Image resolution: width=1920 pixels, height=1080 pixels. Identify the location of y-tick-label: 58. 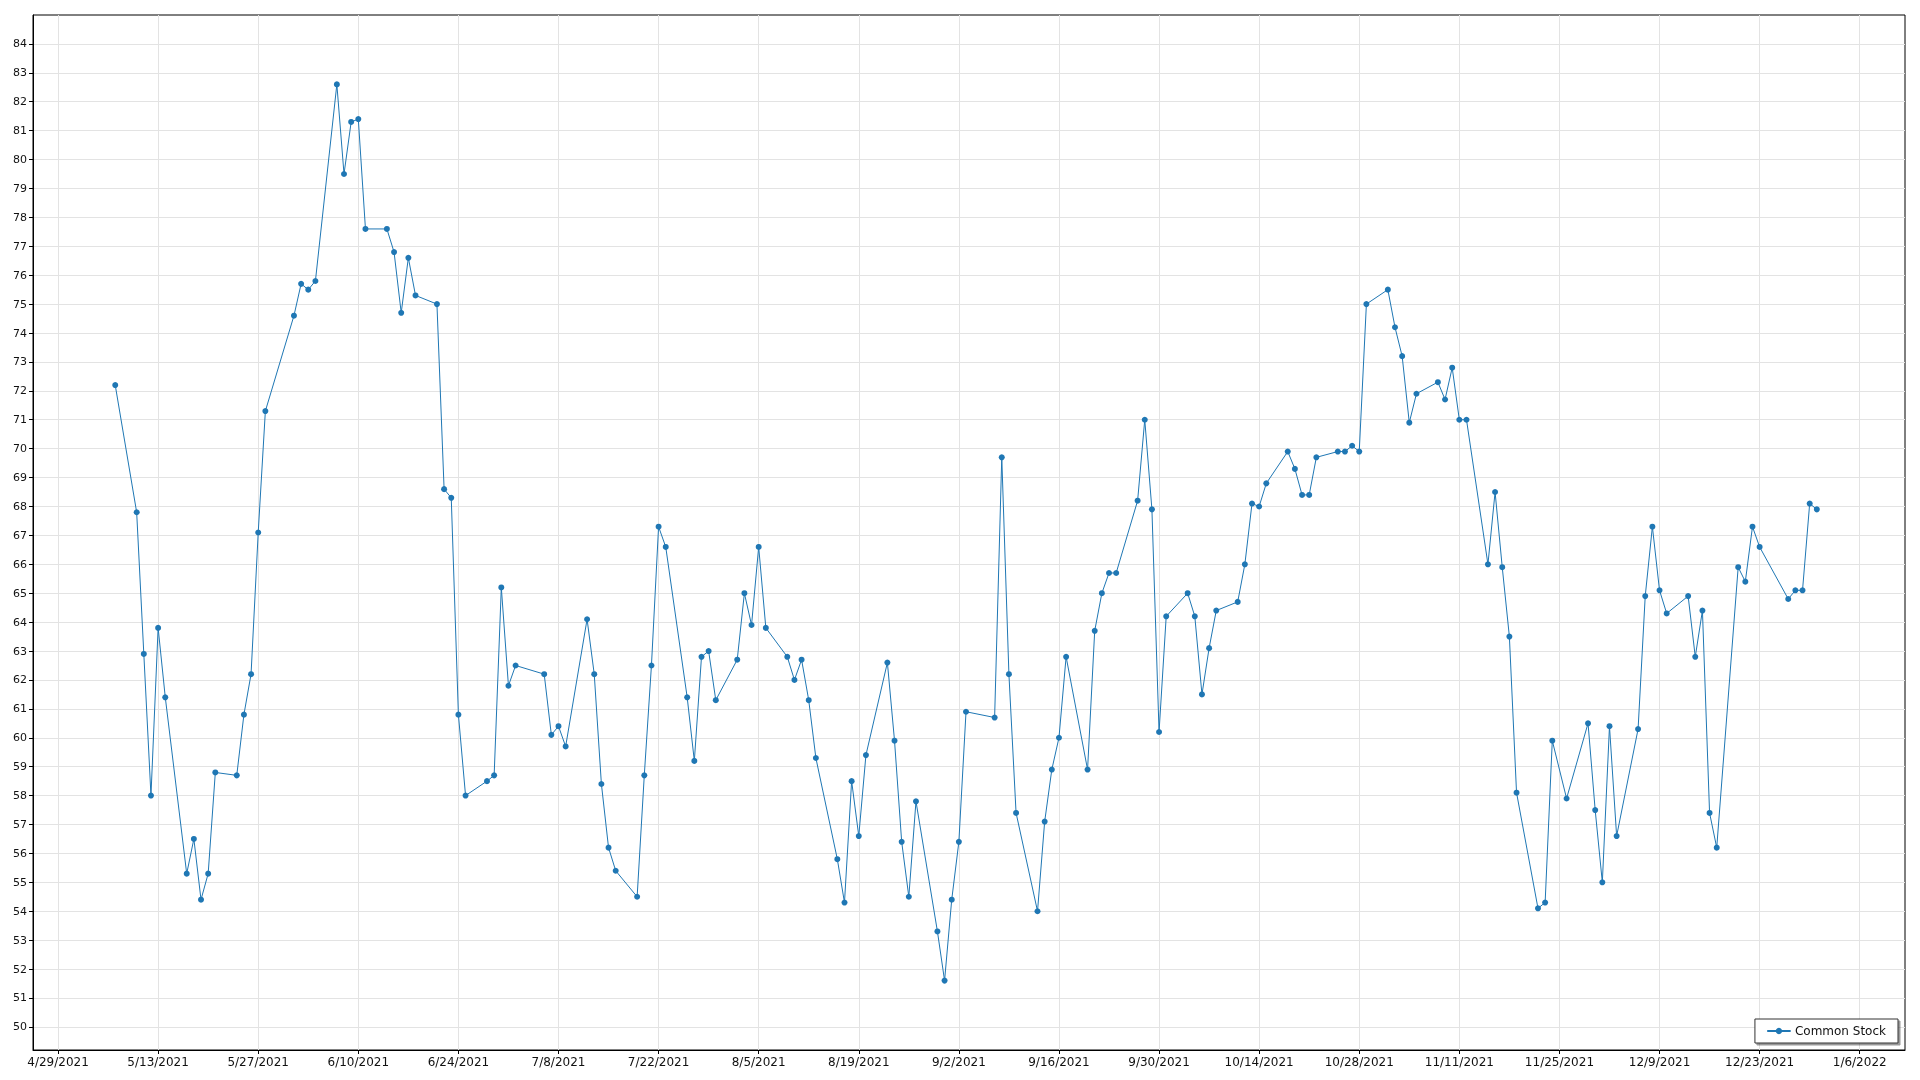
(20, 796).